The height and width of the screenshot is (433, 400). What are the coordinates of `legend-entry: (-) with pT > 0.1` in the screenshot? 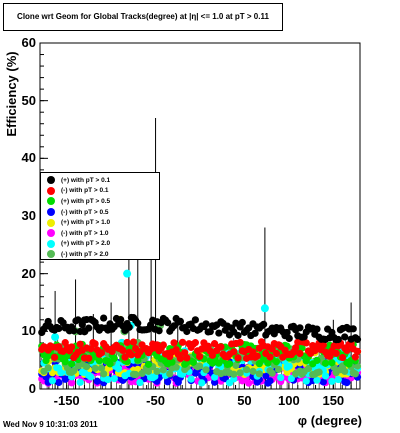 It's located at (100, 191).